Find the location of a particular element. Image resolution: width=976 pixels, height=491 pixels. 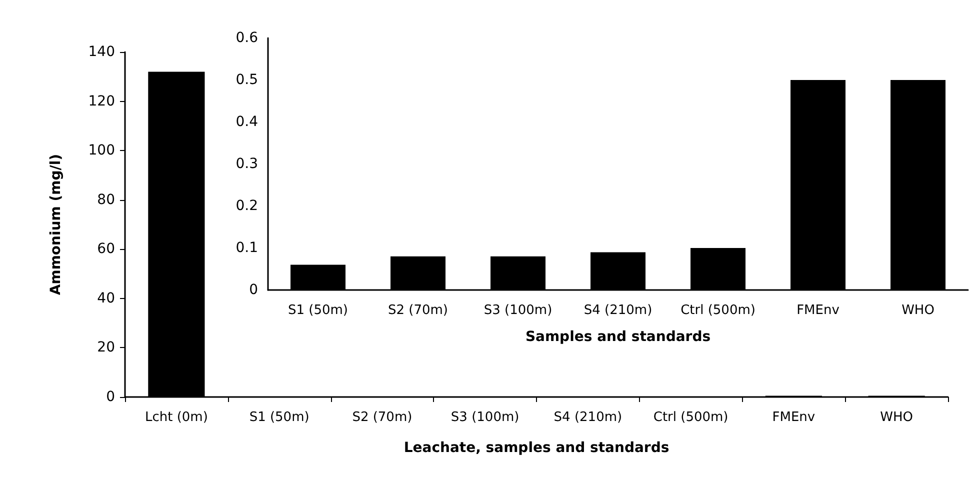

y-tick-label: 120 is located at coordinates (101, 101).